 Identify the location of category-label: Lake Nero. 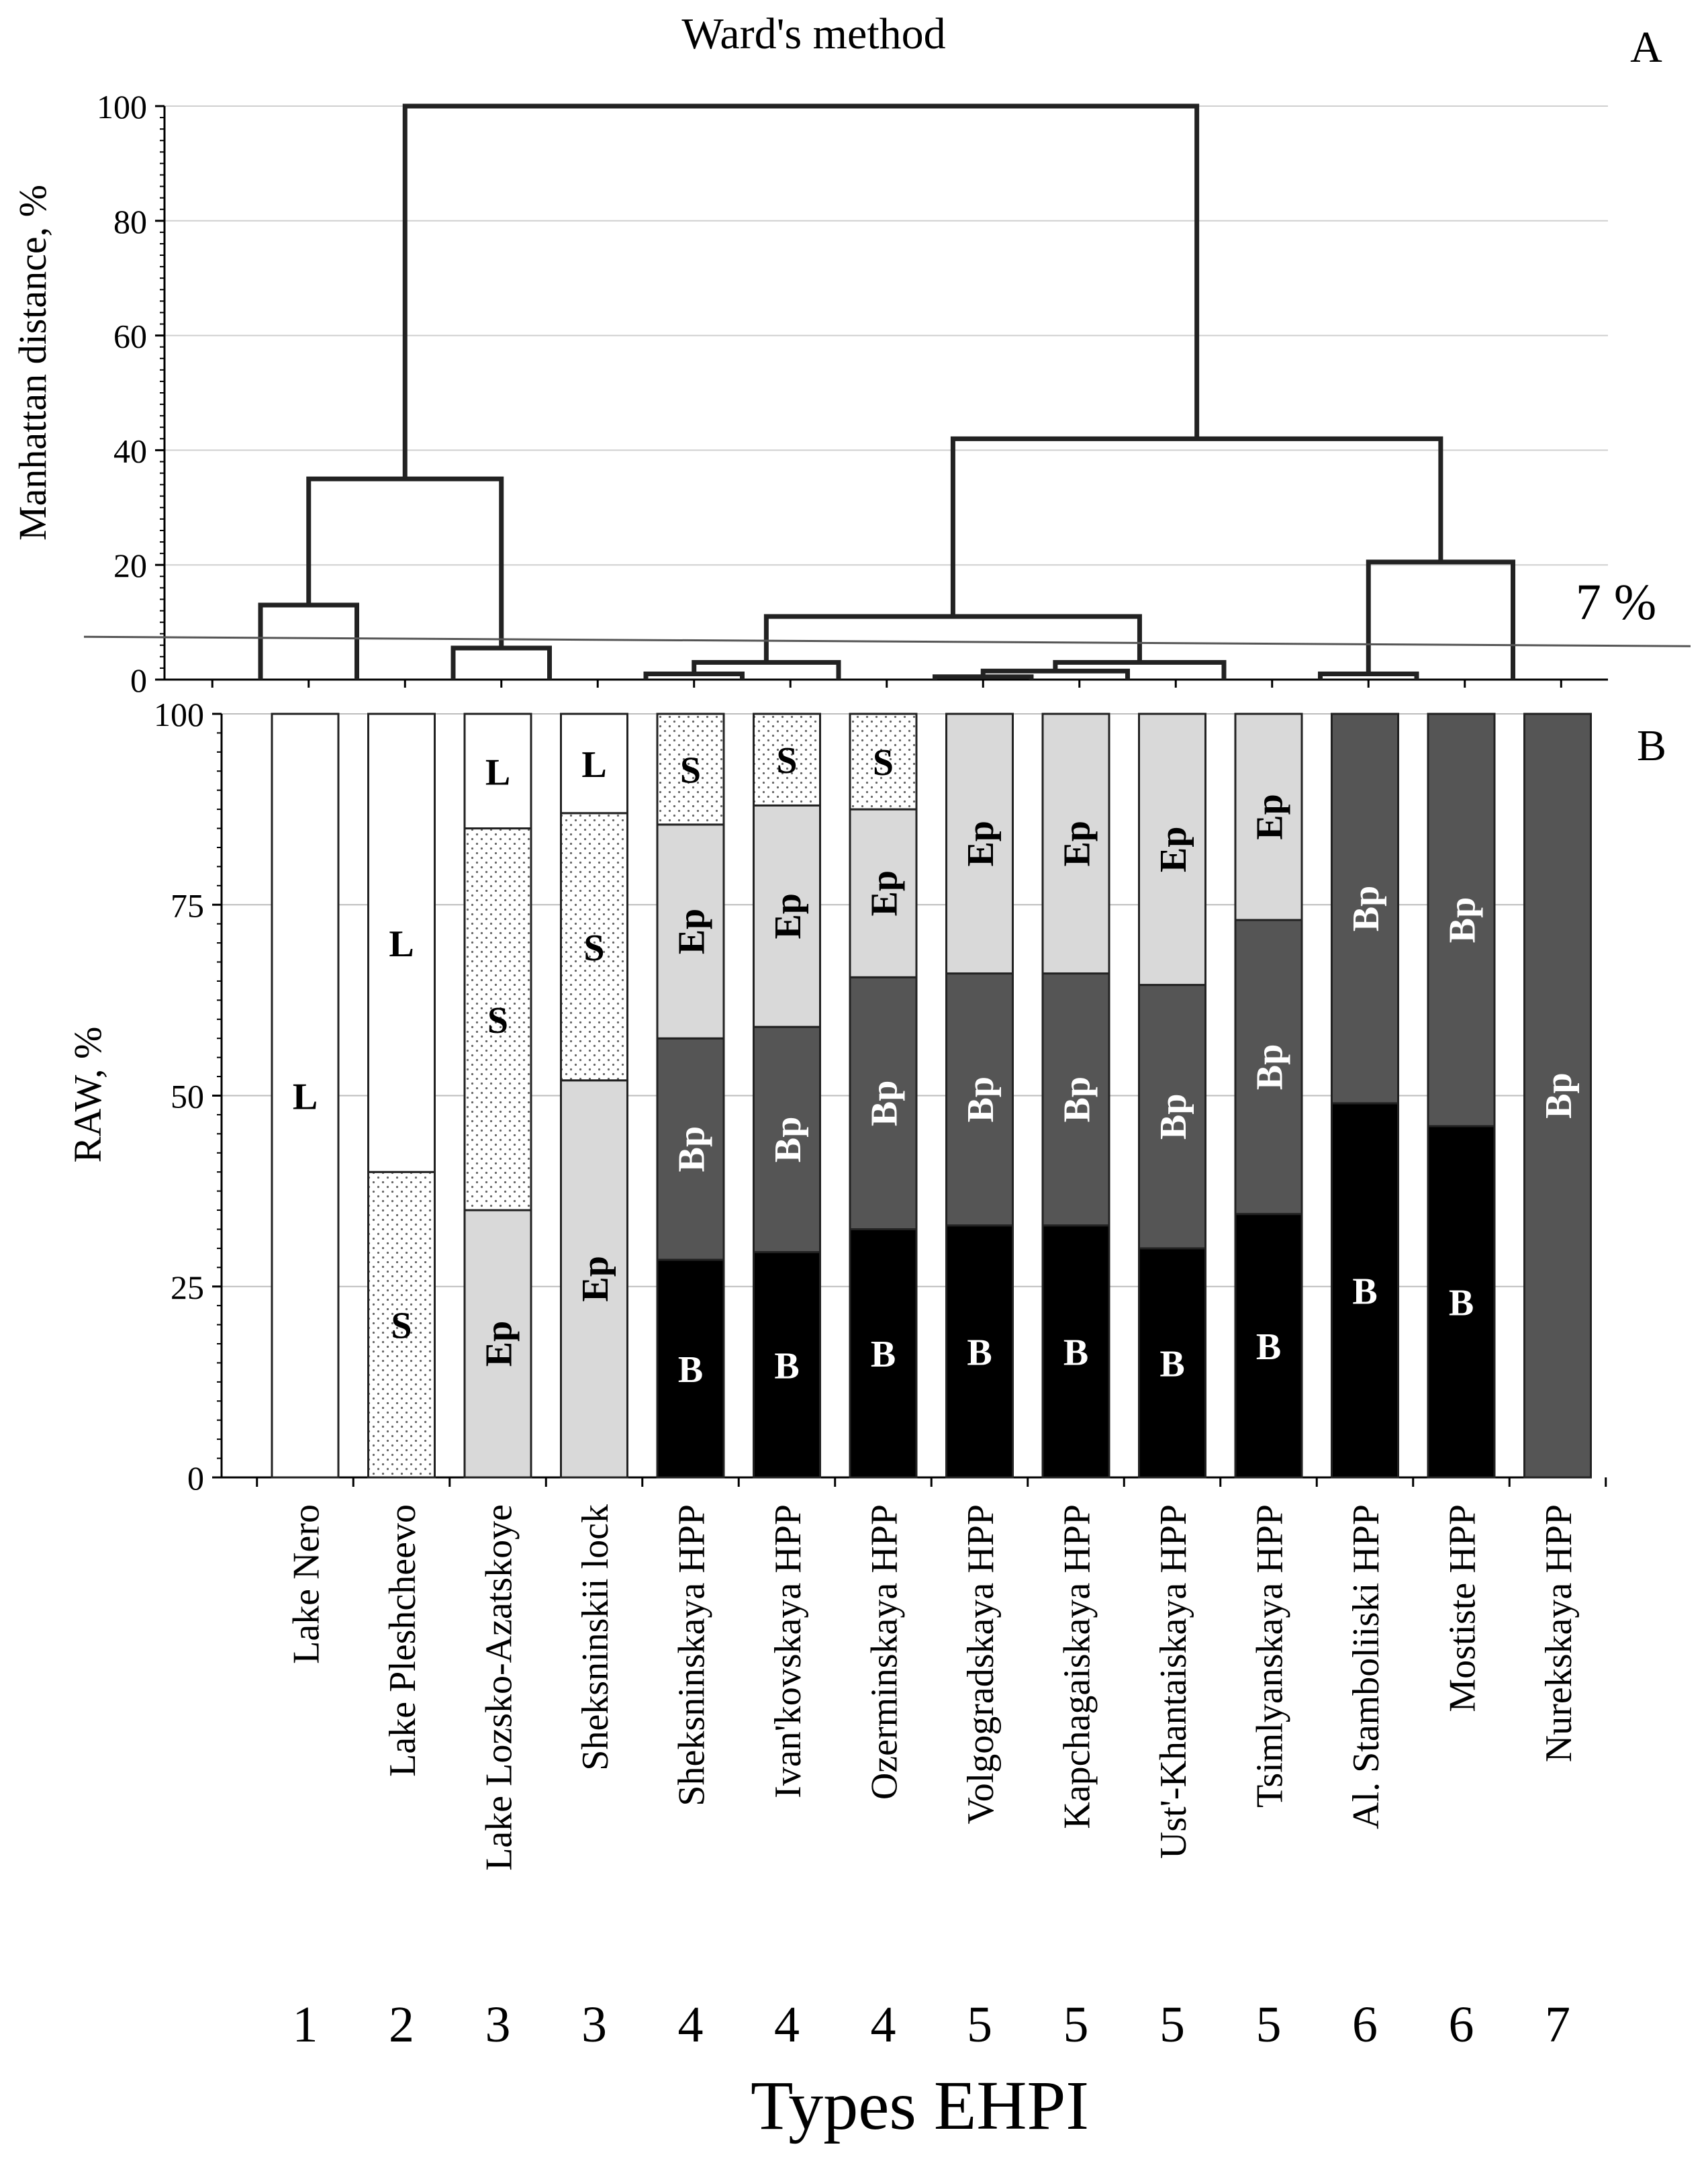
(307, 1584).